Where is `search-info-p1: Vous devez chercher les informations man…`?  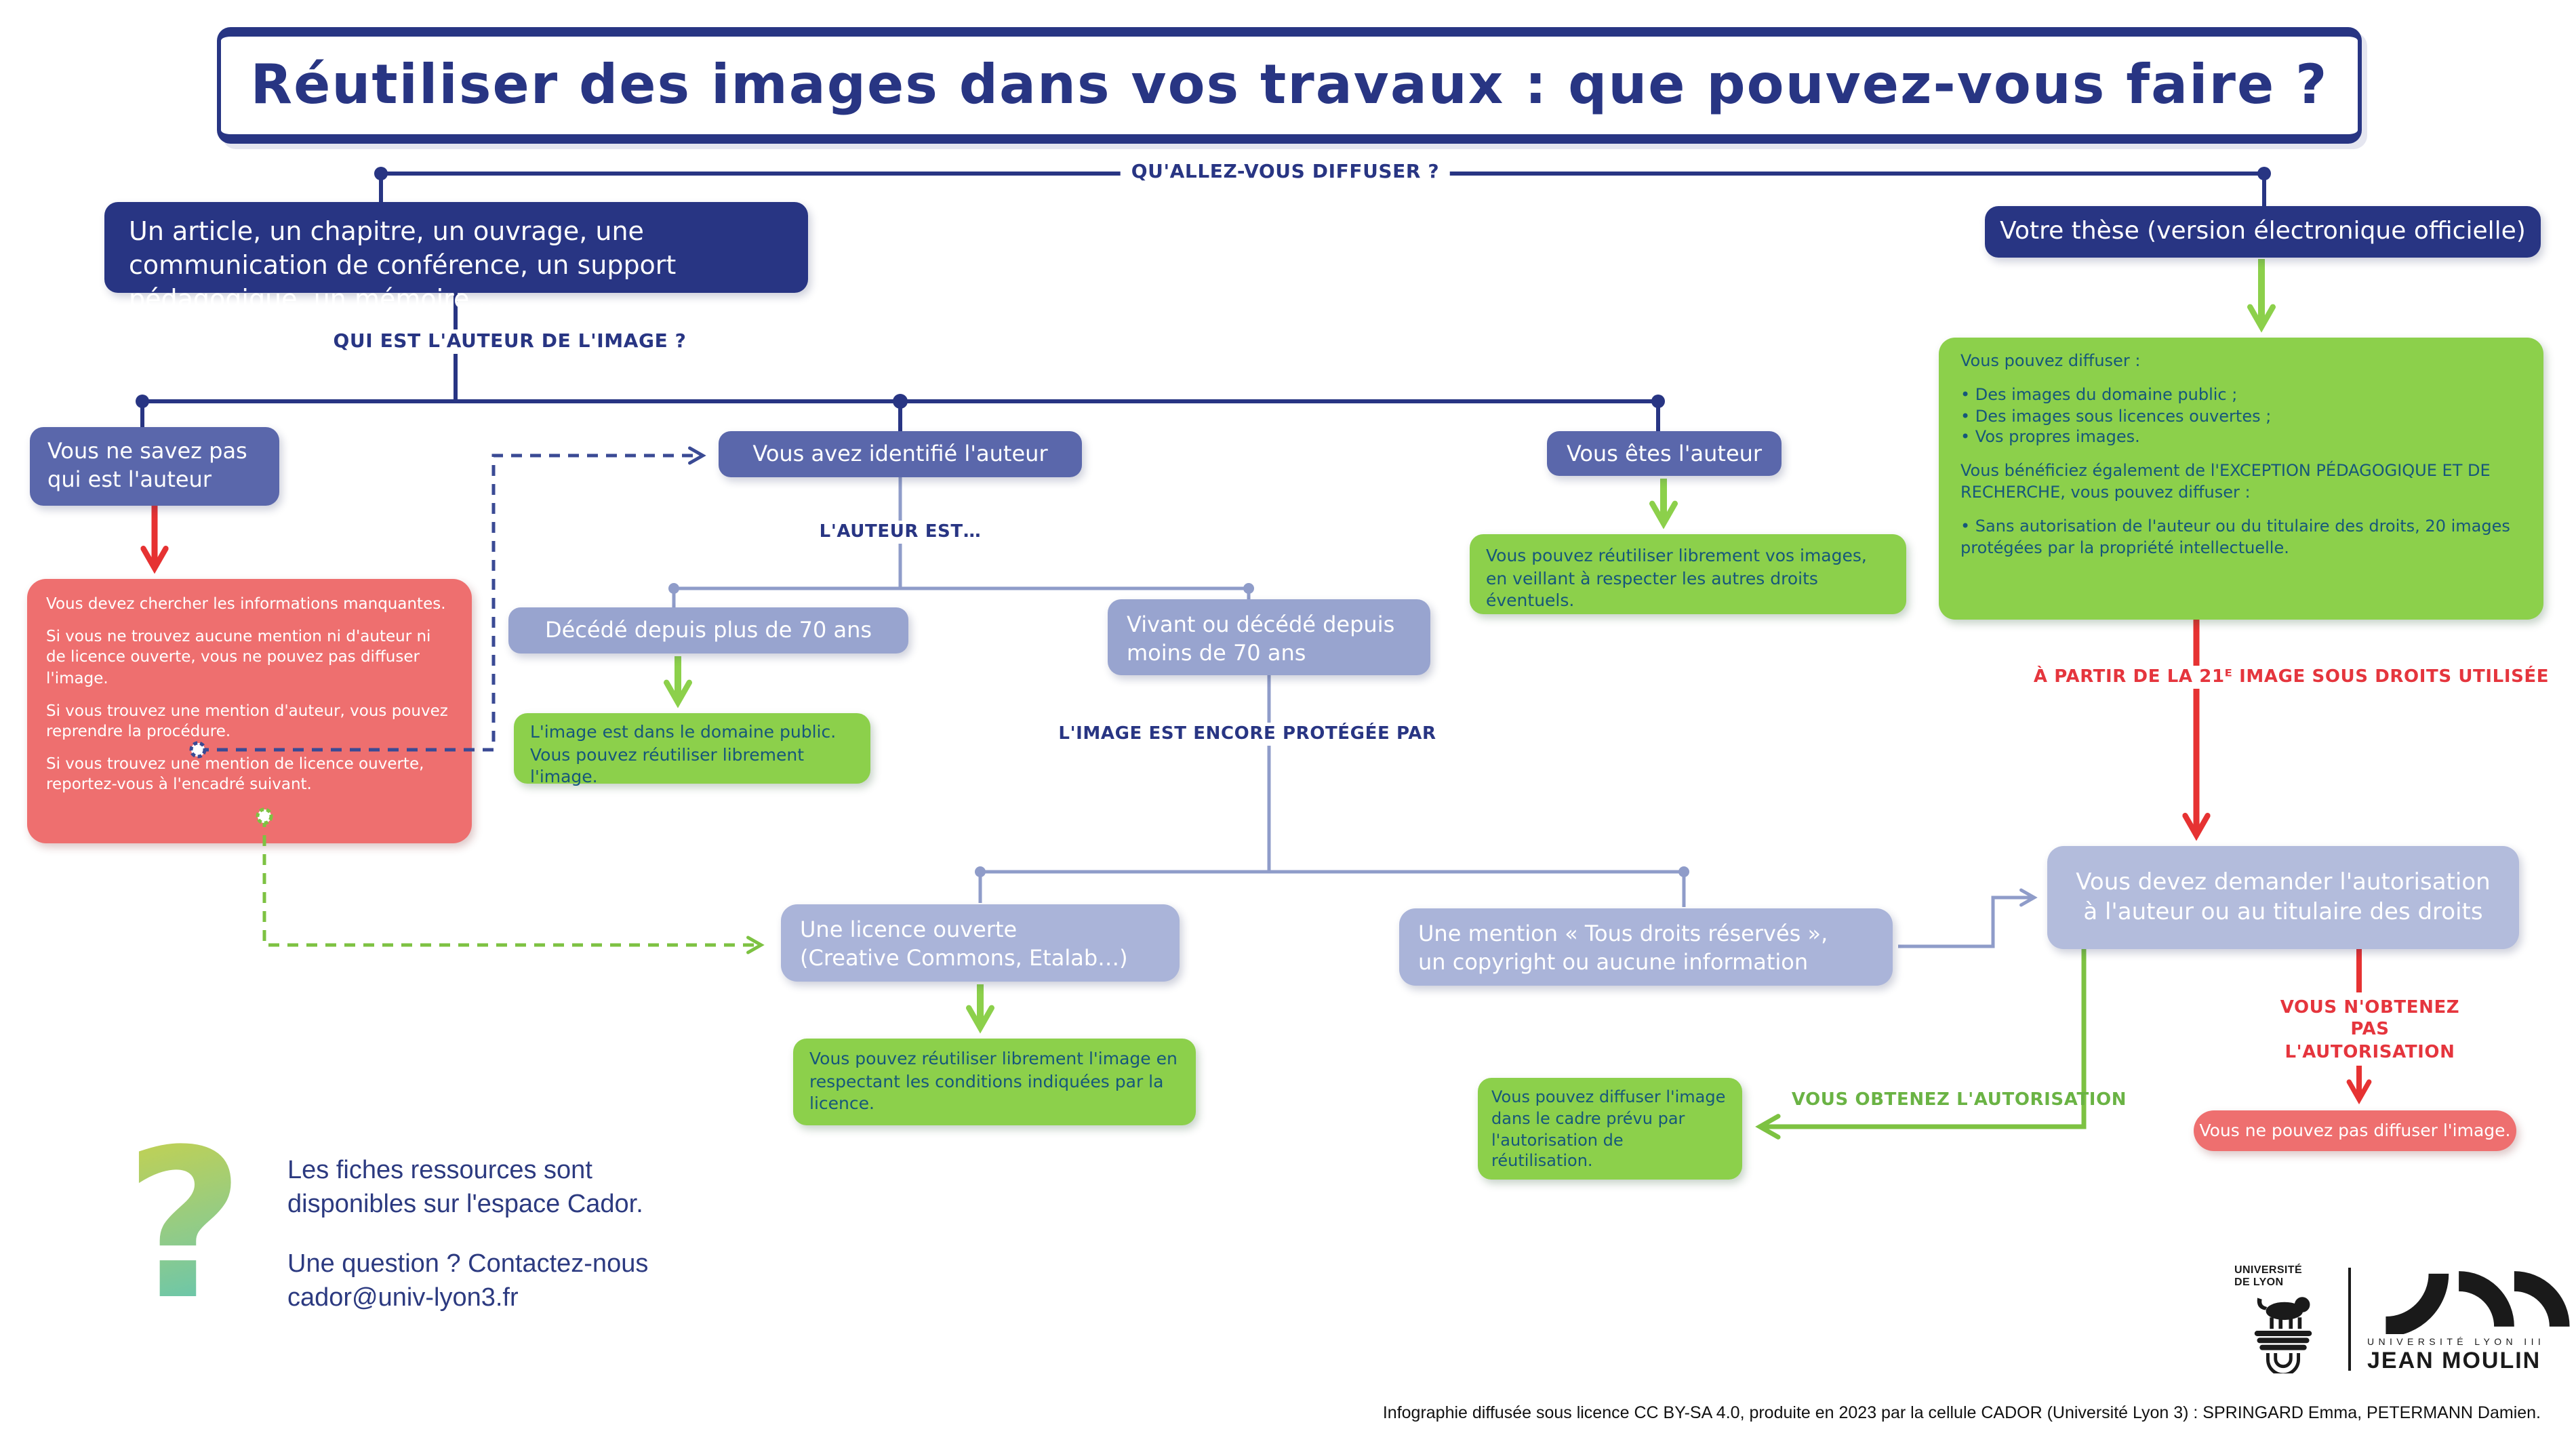 search-info-p1: Vous devez chercher les informations man… is located at coordinates (246, 603).